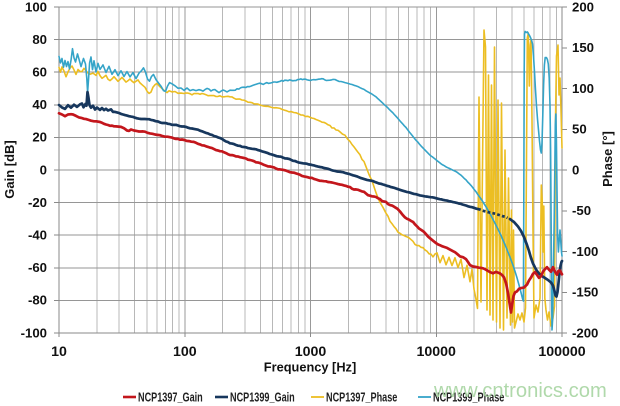 The height and width of the screenshot is (406, 620). Describe the element at coordinates (468, 398) in the screenshot. I see `svg-text: NCP1399_Phase` at that location.